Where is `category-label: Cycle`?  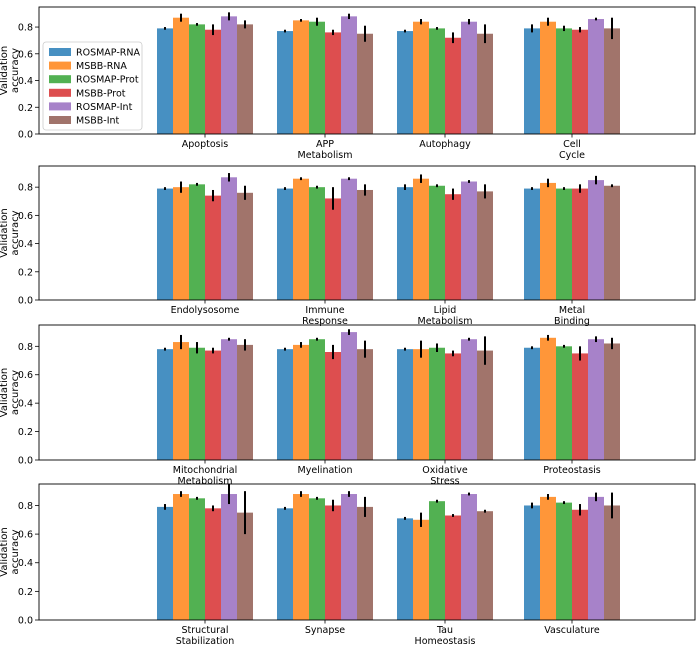
category-label: Cycle is located at coordinates (572, 155).